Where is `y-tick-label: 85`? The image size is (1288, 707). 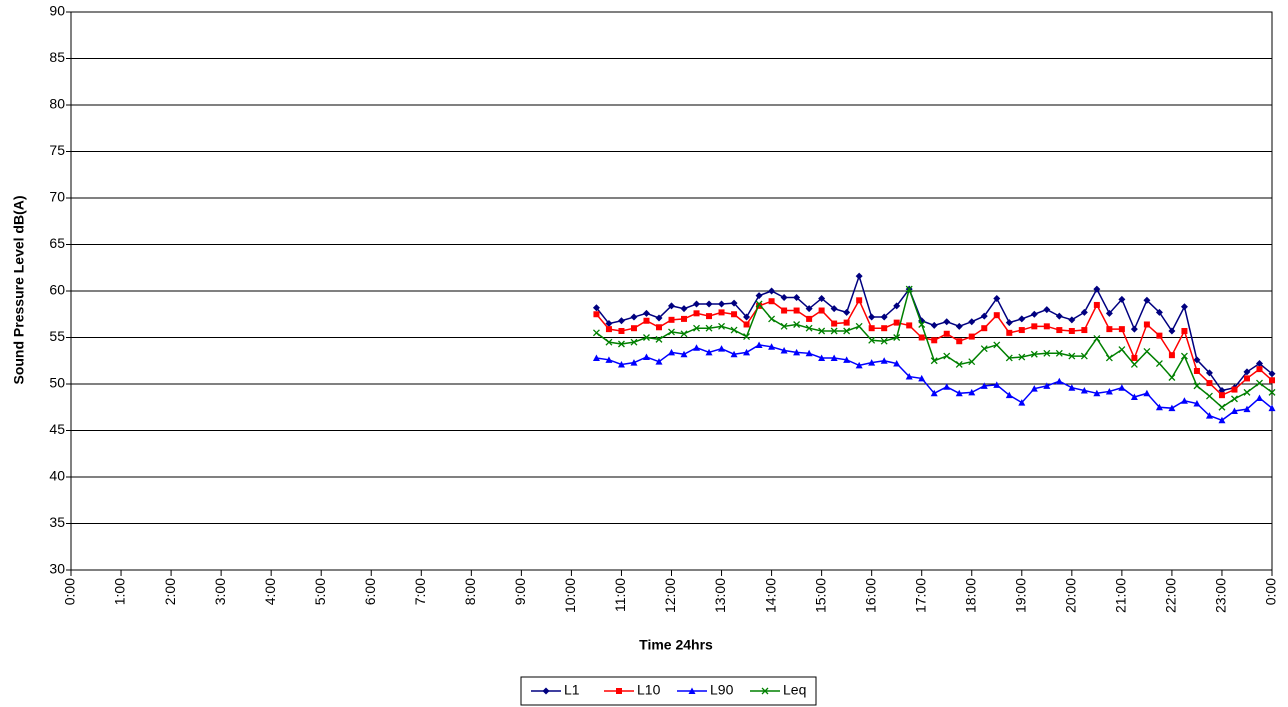 y-tick-label: 85 is located at coordinates (57, 57).